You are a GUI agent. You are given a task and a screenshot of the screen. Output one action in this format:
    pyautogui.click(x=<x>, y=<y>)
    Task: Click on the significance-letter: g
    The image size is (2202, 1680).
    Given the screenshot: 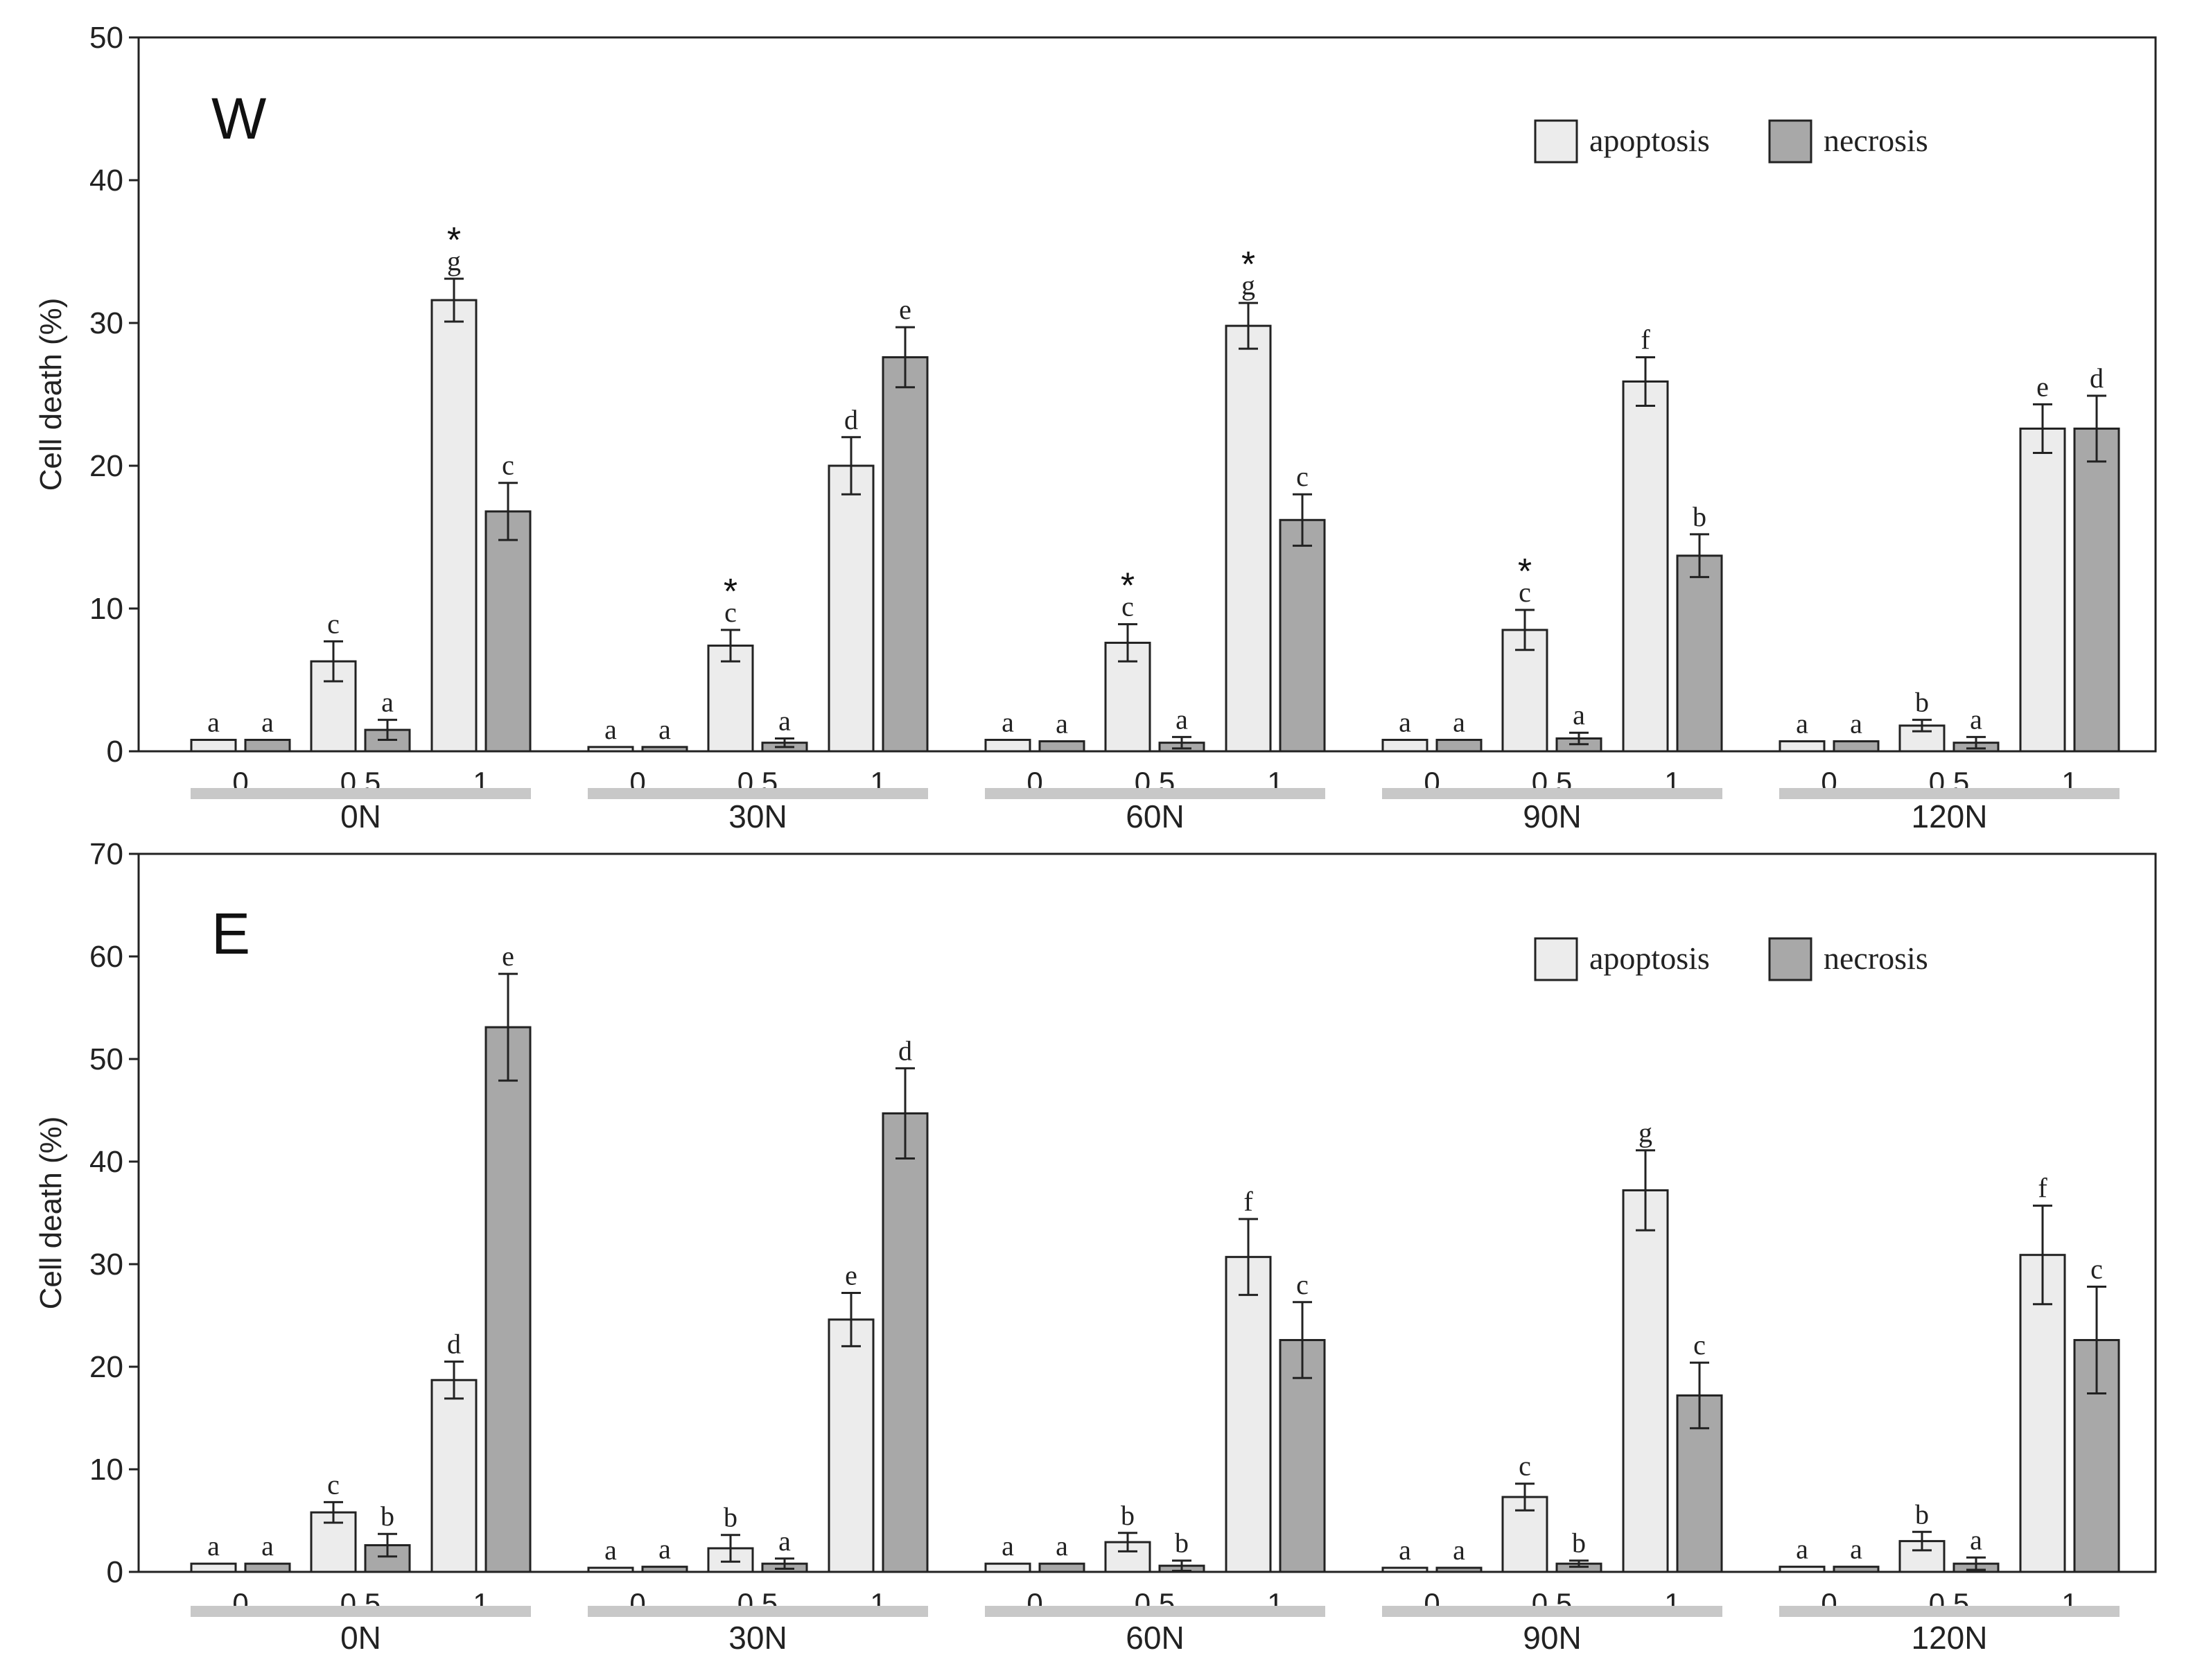 What is the action you would take?
    pyautogui.click(x=1645, y=1132)
    